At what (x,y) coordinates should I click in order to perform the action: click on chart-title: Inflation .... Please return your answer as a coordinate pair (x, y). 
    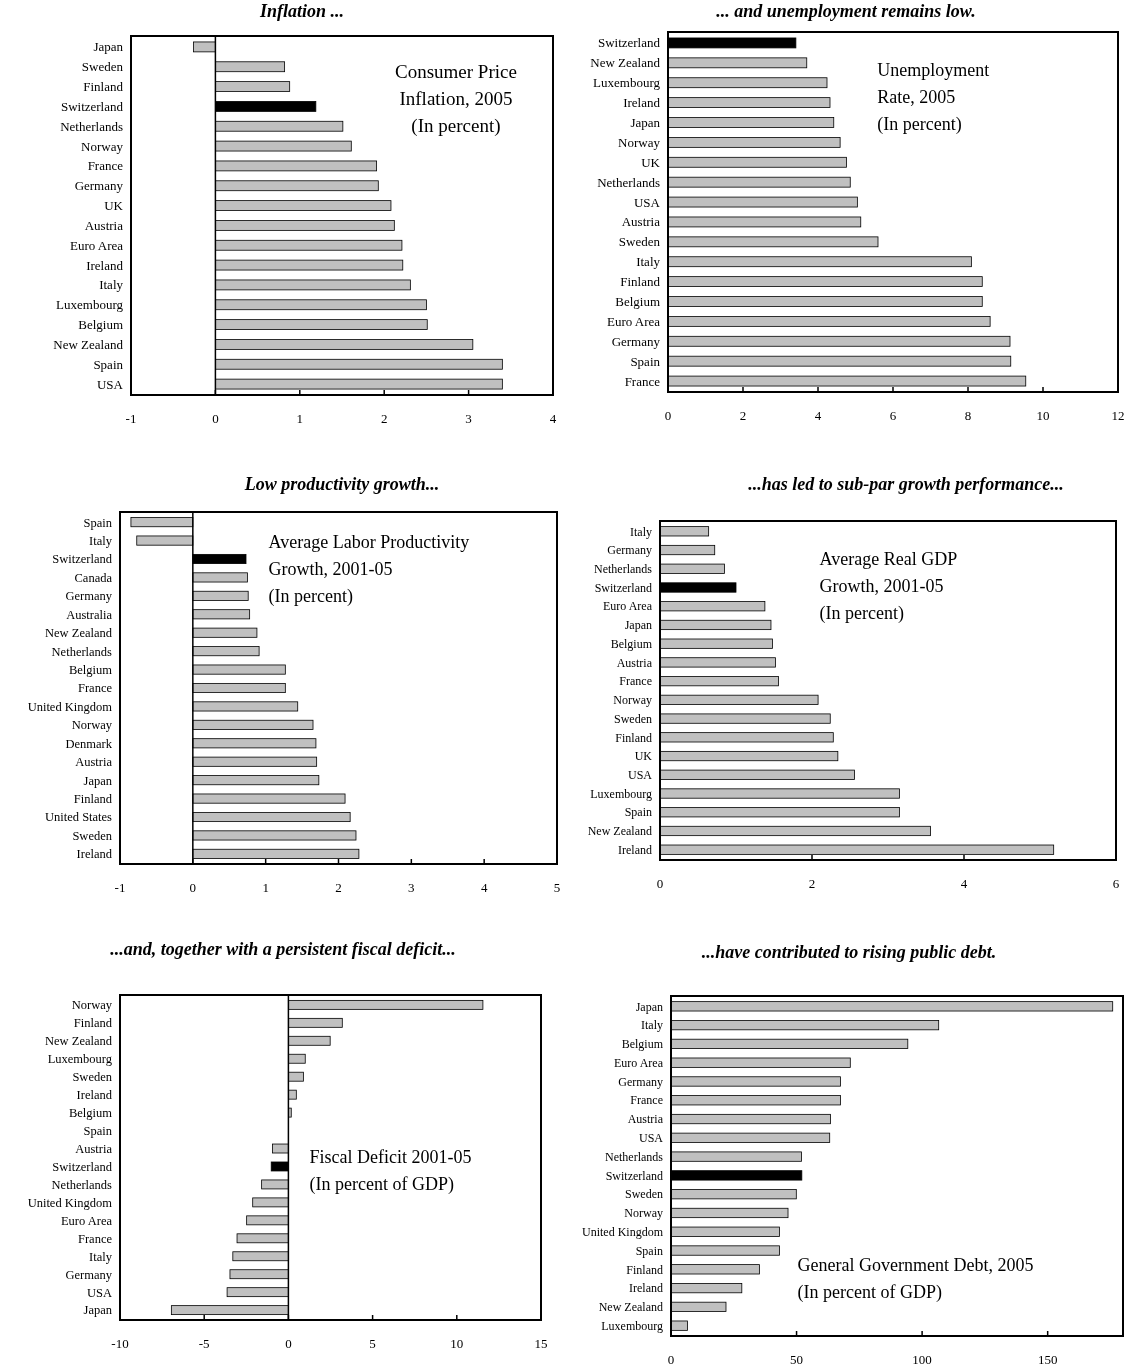
    Looking at the image, I should click on (301, 11).